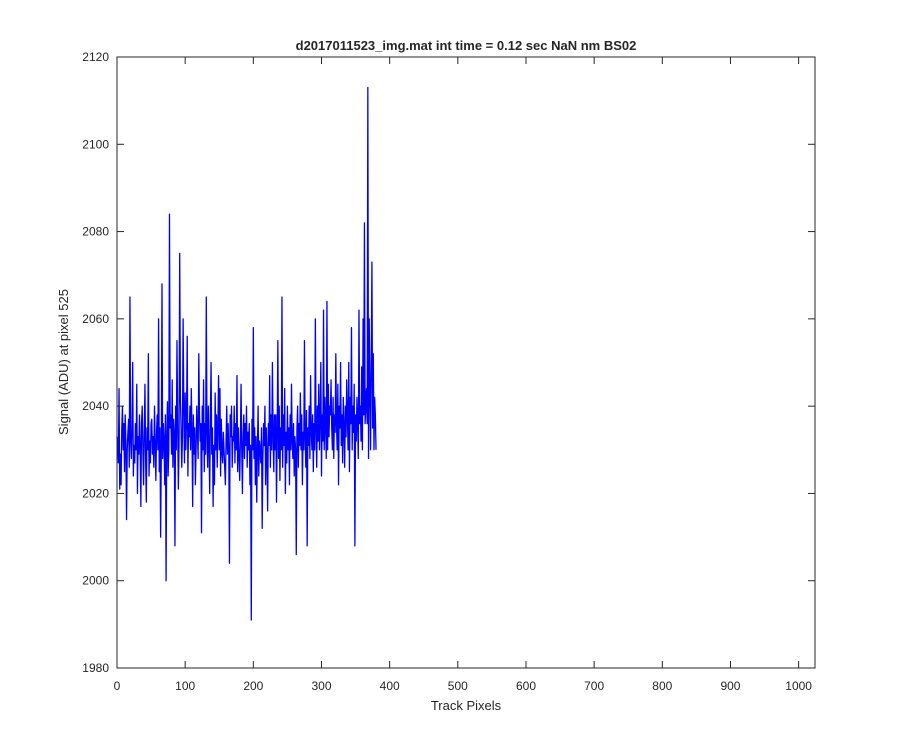 The height and width of the screenshot is (755, 900). What do you see at coordinates (95, 319) in the screenshot?
I see `y-tick-label: 2060` at bounding box center [95, 319].